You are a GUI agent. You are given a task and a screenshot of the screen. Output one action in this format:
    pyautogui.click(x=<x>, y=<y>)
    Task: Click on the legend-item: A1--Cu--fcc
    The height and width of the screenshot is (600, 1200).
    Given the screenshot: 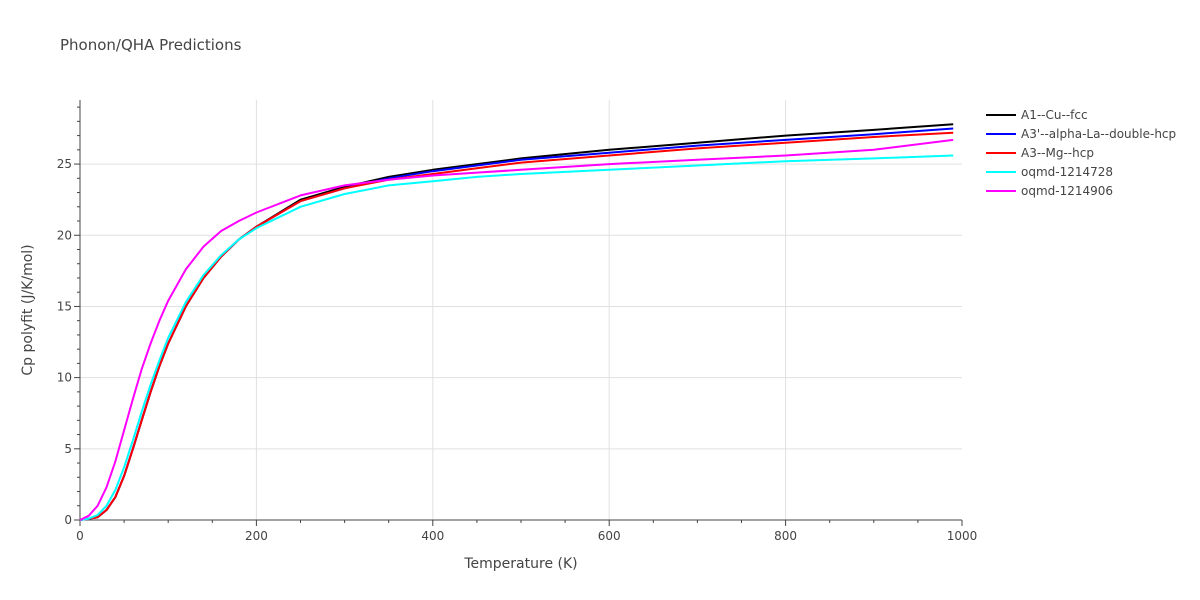 What is the action you would take?
    pyautogui.click(x=1037, y=115)
    